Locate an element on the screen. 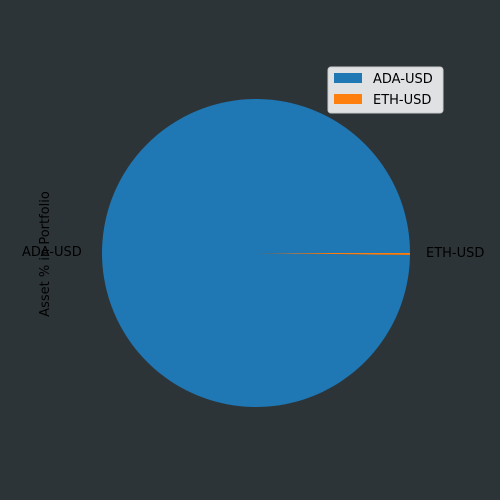 This screenshot has width=500, height=500. pie-slice-eth-usd is located at coordinates (333, 254).